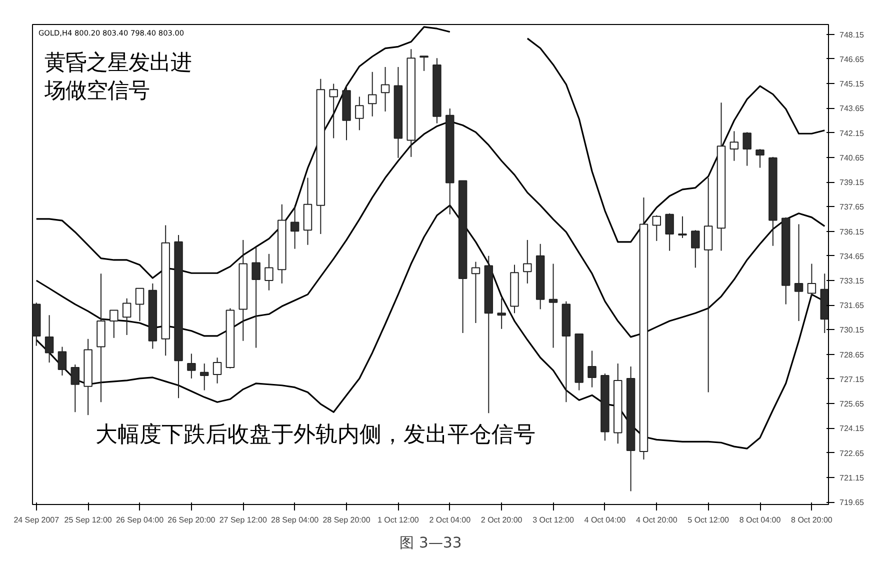  I want to click on y-tick-label: 739.15, so click(852, 183).